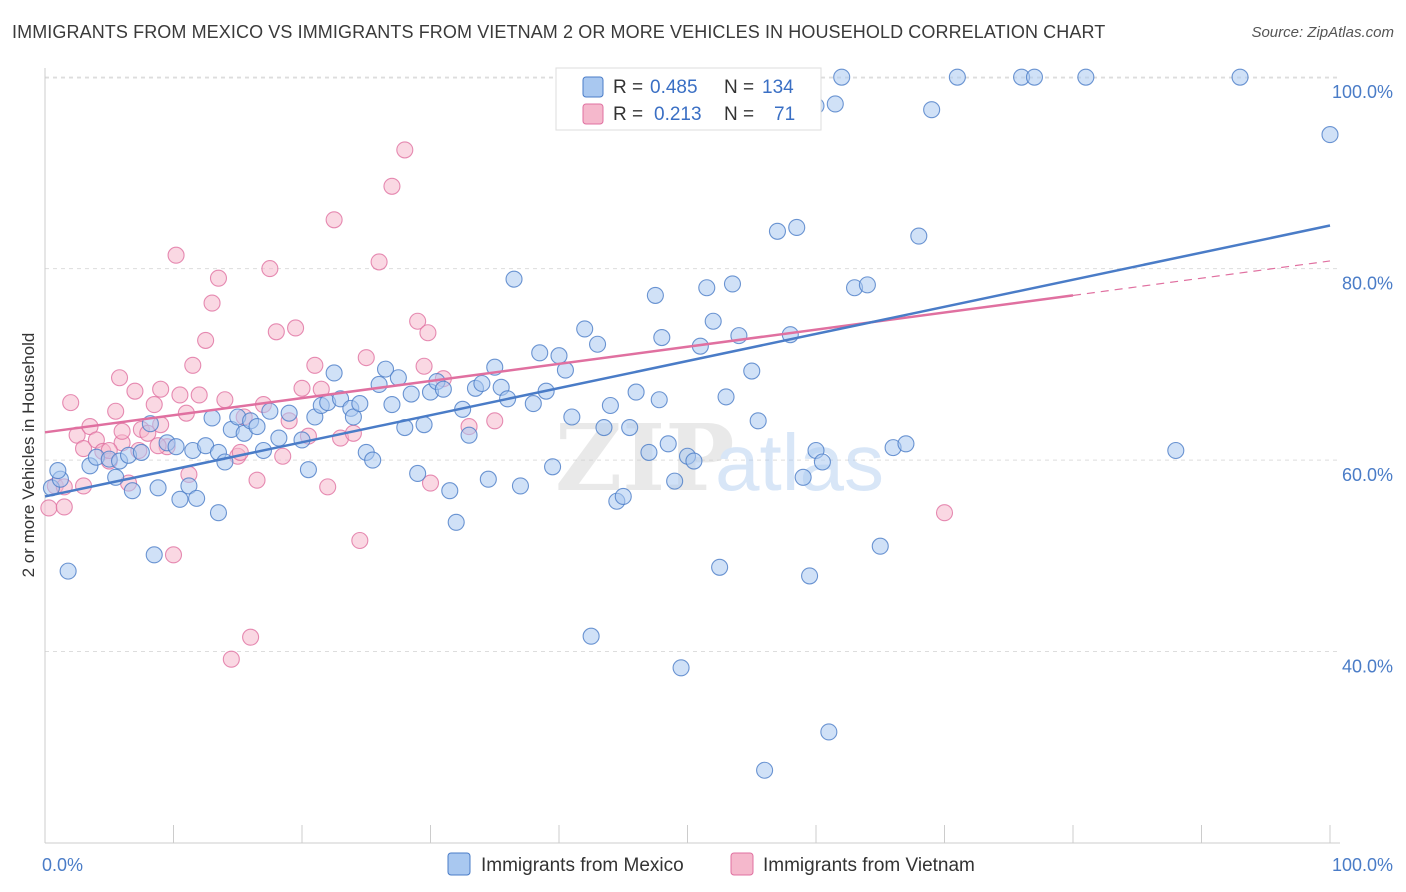  Describe the element at coordinates (582, 865) in the screenshot. I see `bottom-legend-label-mexico: Immigrants from Mexico` at that location.